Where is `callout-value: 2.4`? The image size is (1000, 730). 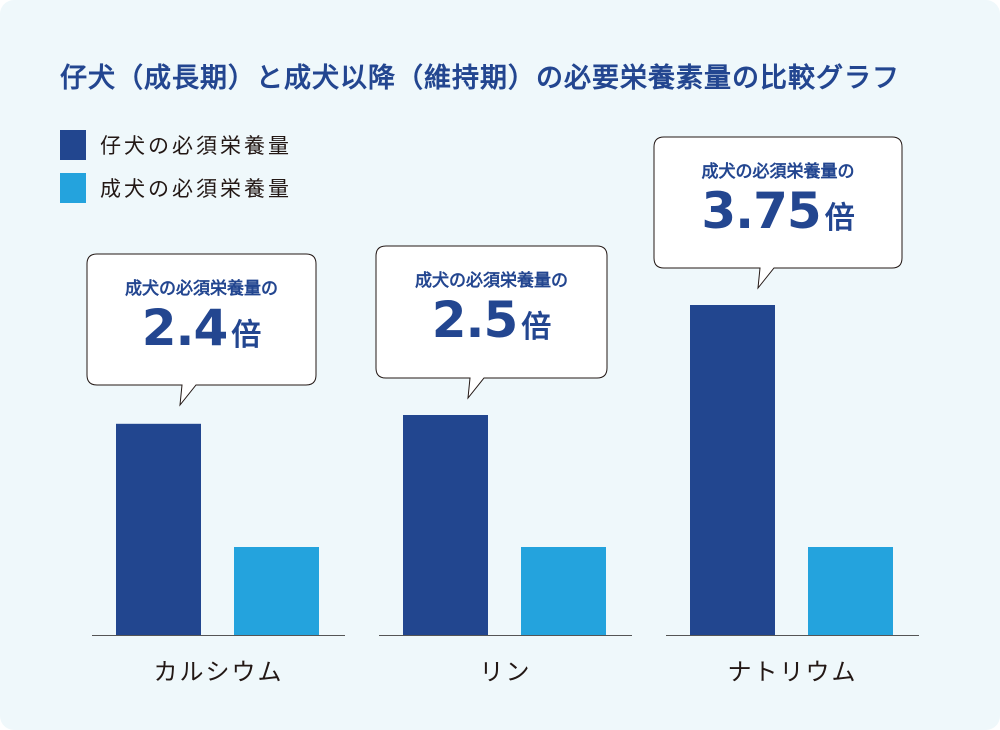
callout-value: 2.4 is located at coordinates (185, 328).